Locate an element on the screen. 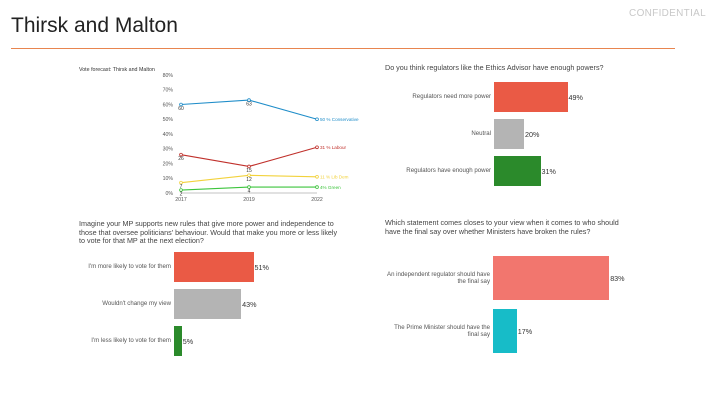 The height and width of the screenshot is (405, 720). data-label: 15 is located at coordinates (249, 171).